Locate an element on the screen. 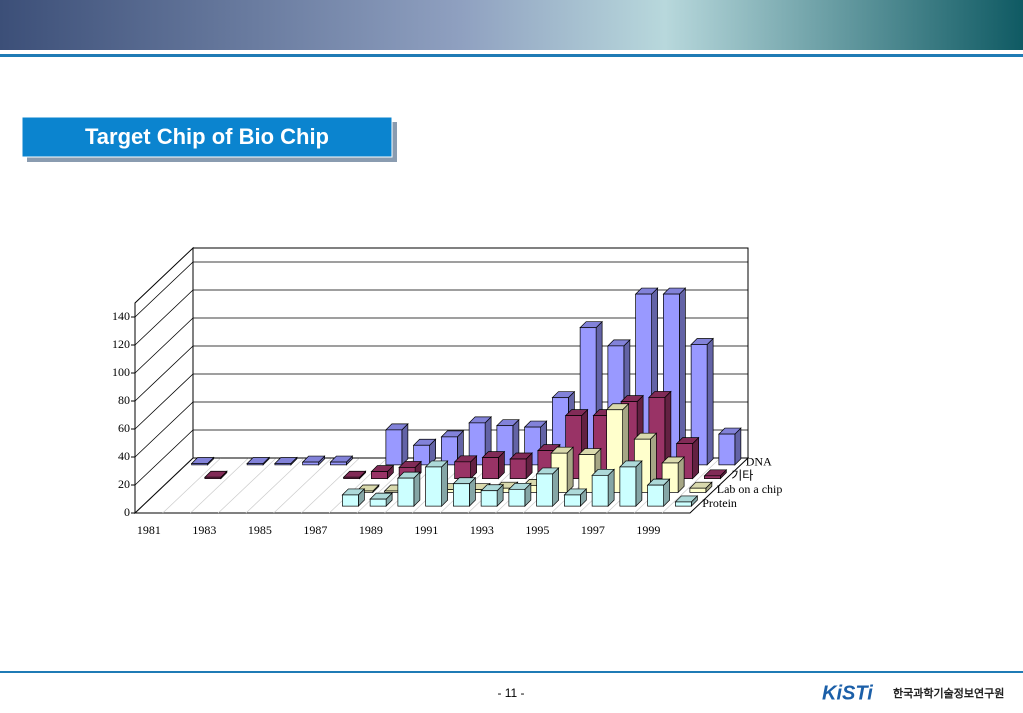 This screenshot has width=1023, height=713. header-gap is located at coordinates (511, 51).